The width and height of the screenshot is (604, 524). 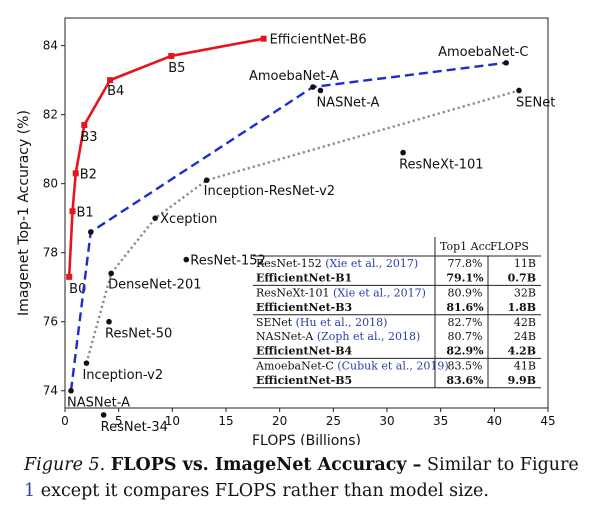 What do you see at coordinates (441, 165) in the screenshot?
I see `data-point-label: ResNeXt-101` at bounding box center [441, 165].